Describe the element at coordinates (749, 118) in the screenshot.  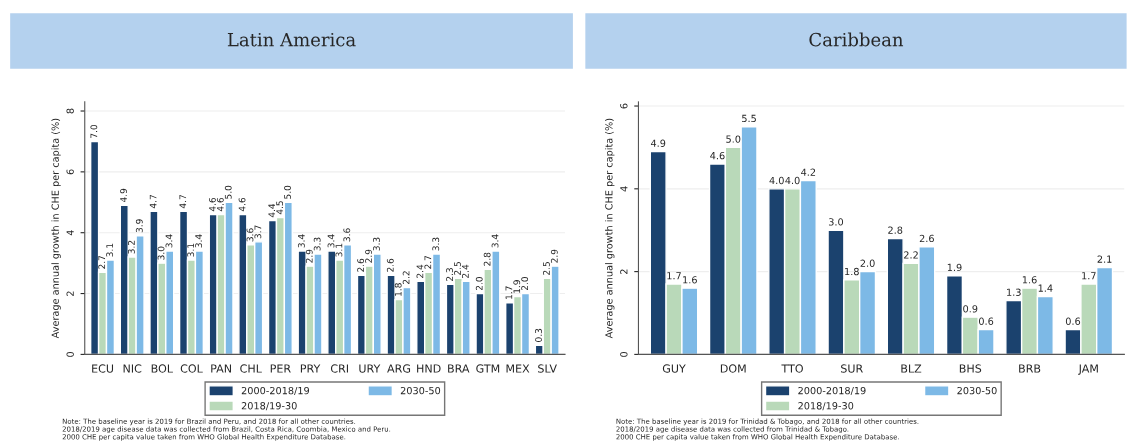
I see `data-label: 5.5` at that location.